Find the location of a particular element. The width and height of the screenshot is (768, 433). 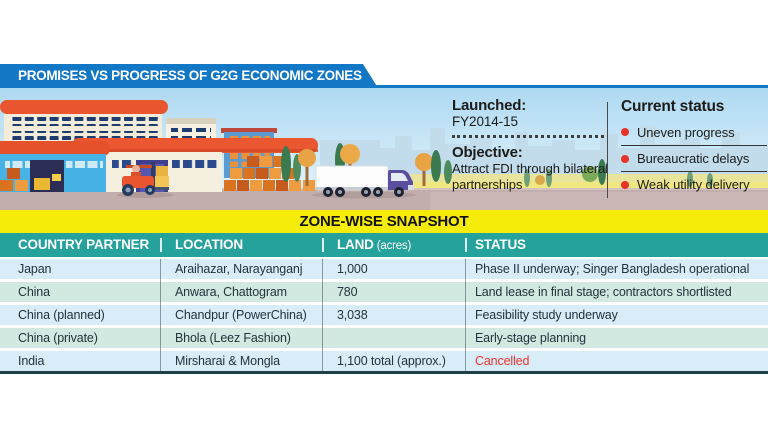

cell-location: Araihazar, Narayanganj is located at coordinates (239, 269).